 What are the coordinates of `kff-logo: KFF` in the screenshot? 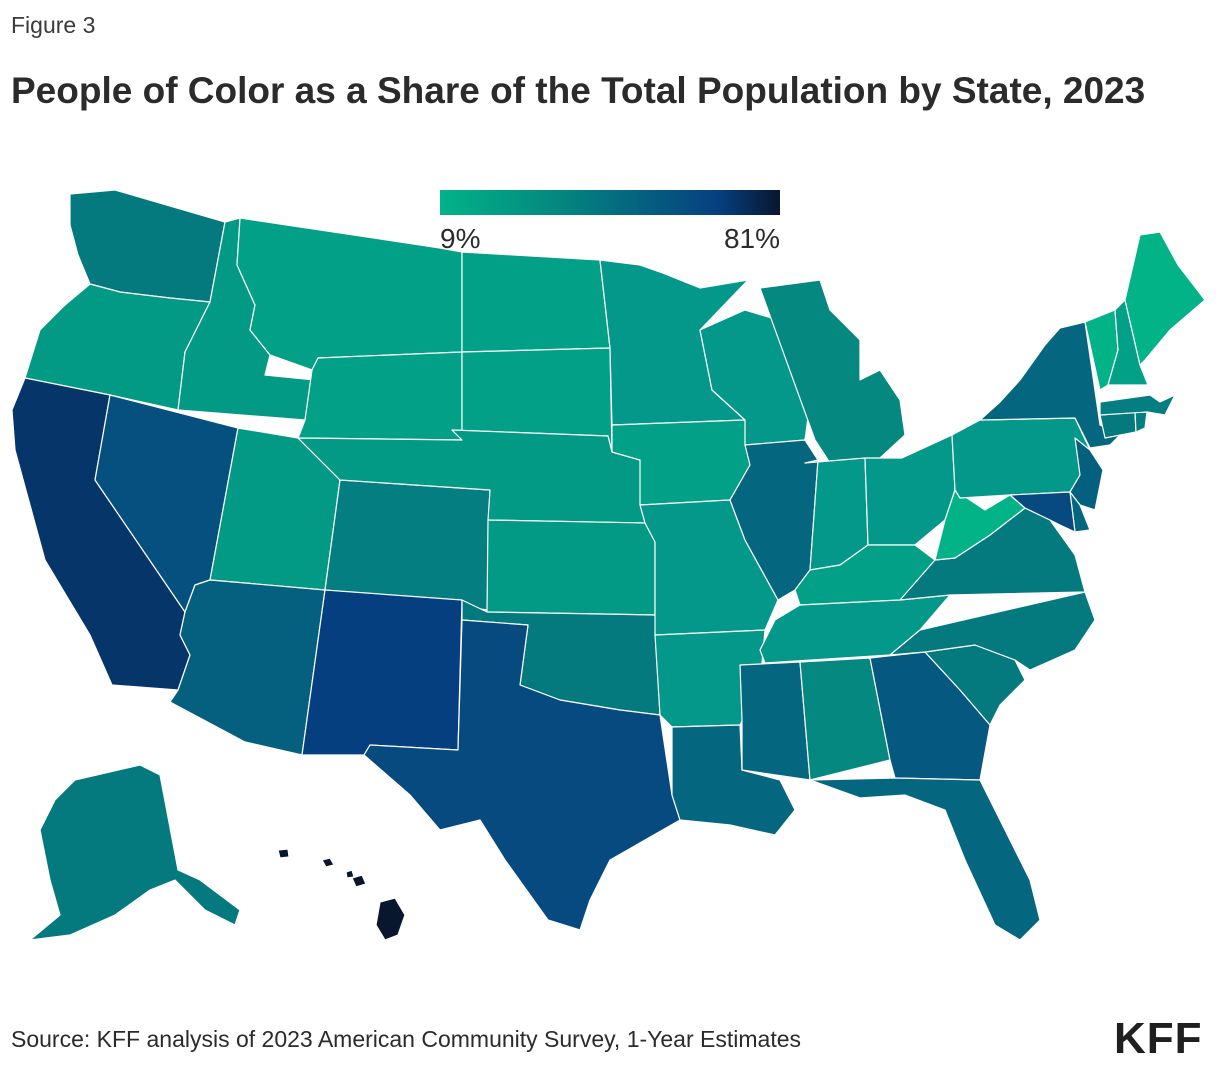 It's located at (1158, 1038).